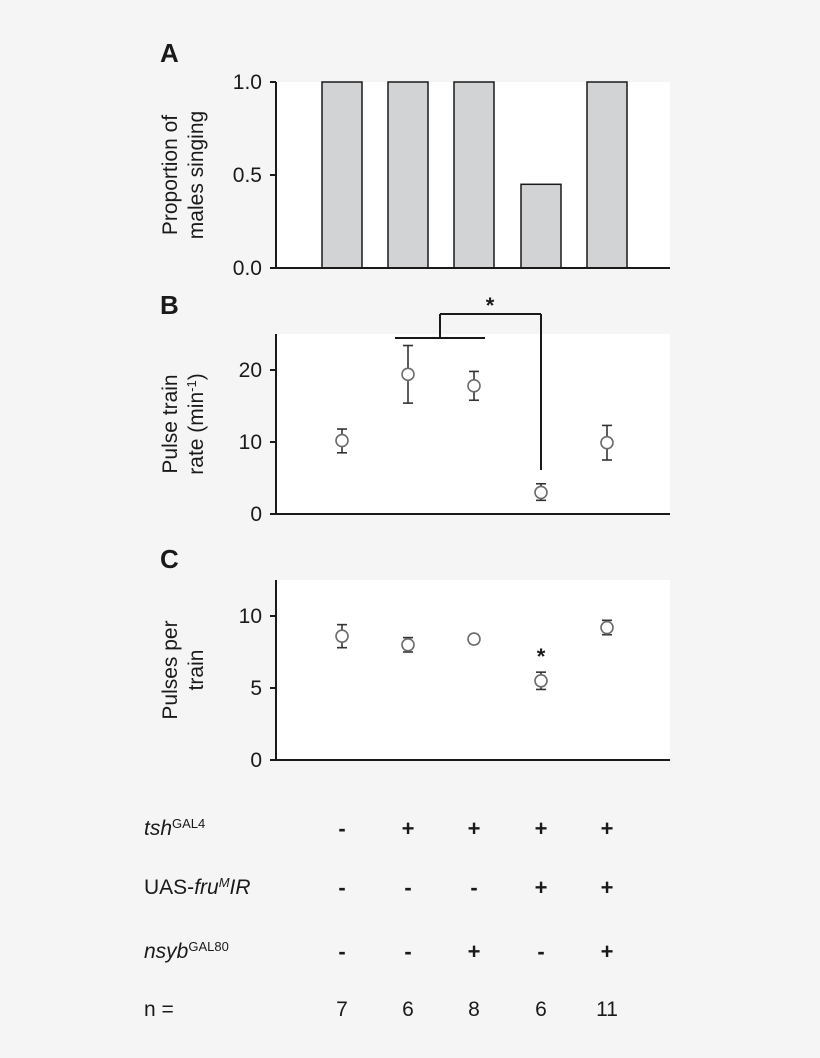 This screenshot has width=820, height=1058. I want to click on significance-star-c: *, so click(541, 656).